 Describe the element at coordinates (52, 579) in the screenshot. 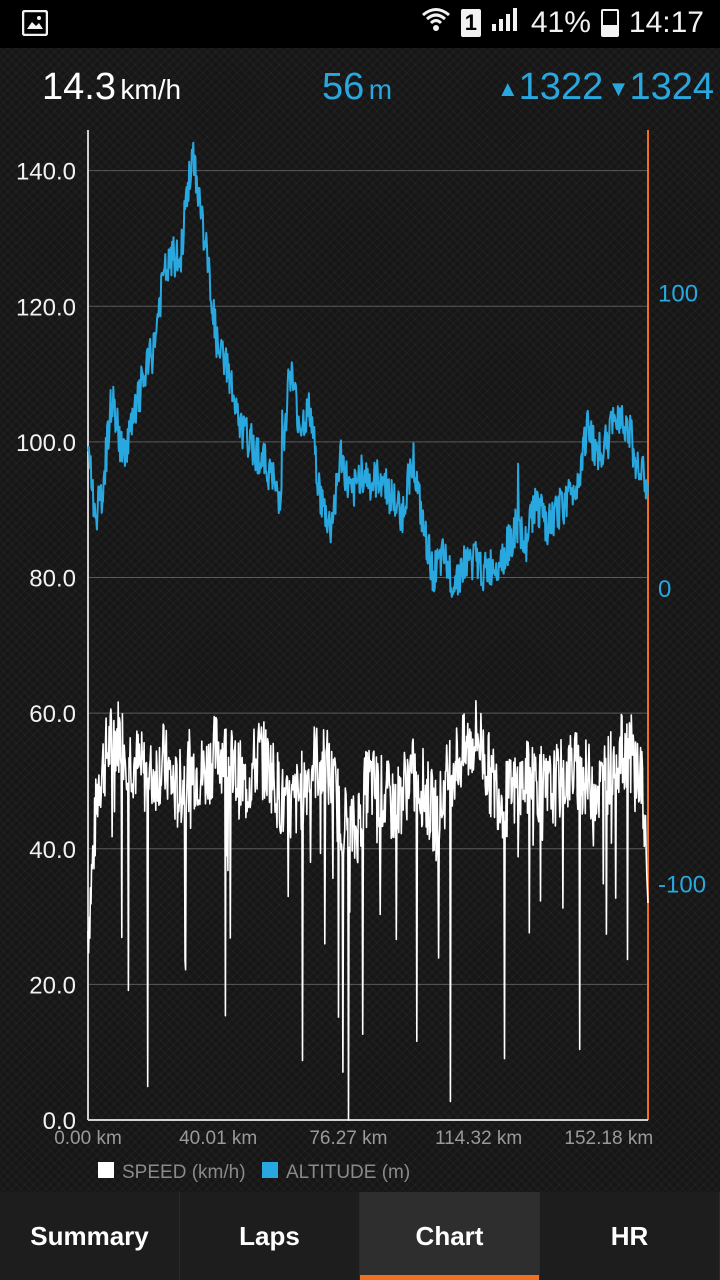

I see `y-left-tick-label: 80.0` at that location.